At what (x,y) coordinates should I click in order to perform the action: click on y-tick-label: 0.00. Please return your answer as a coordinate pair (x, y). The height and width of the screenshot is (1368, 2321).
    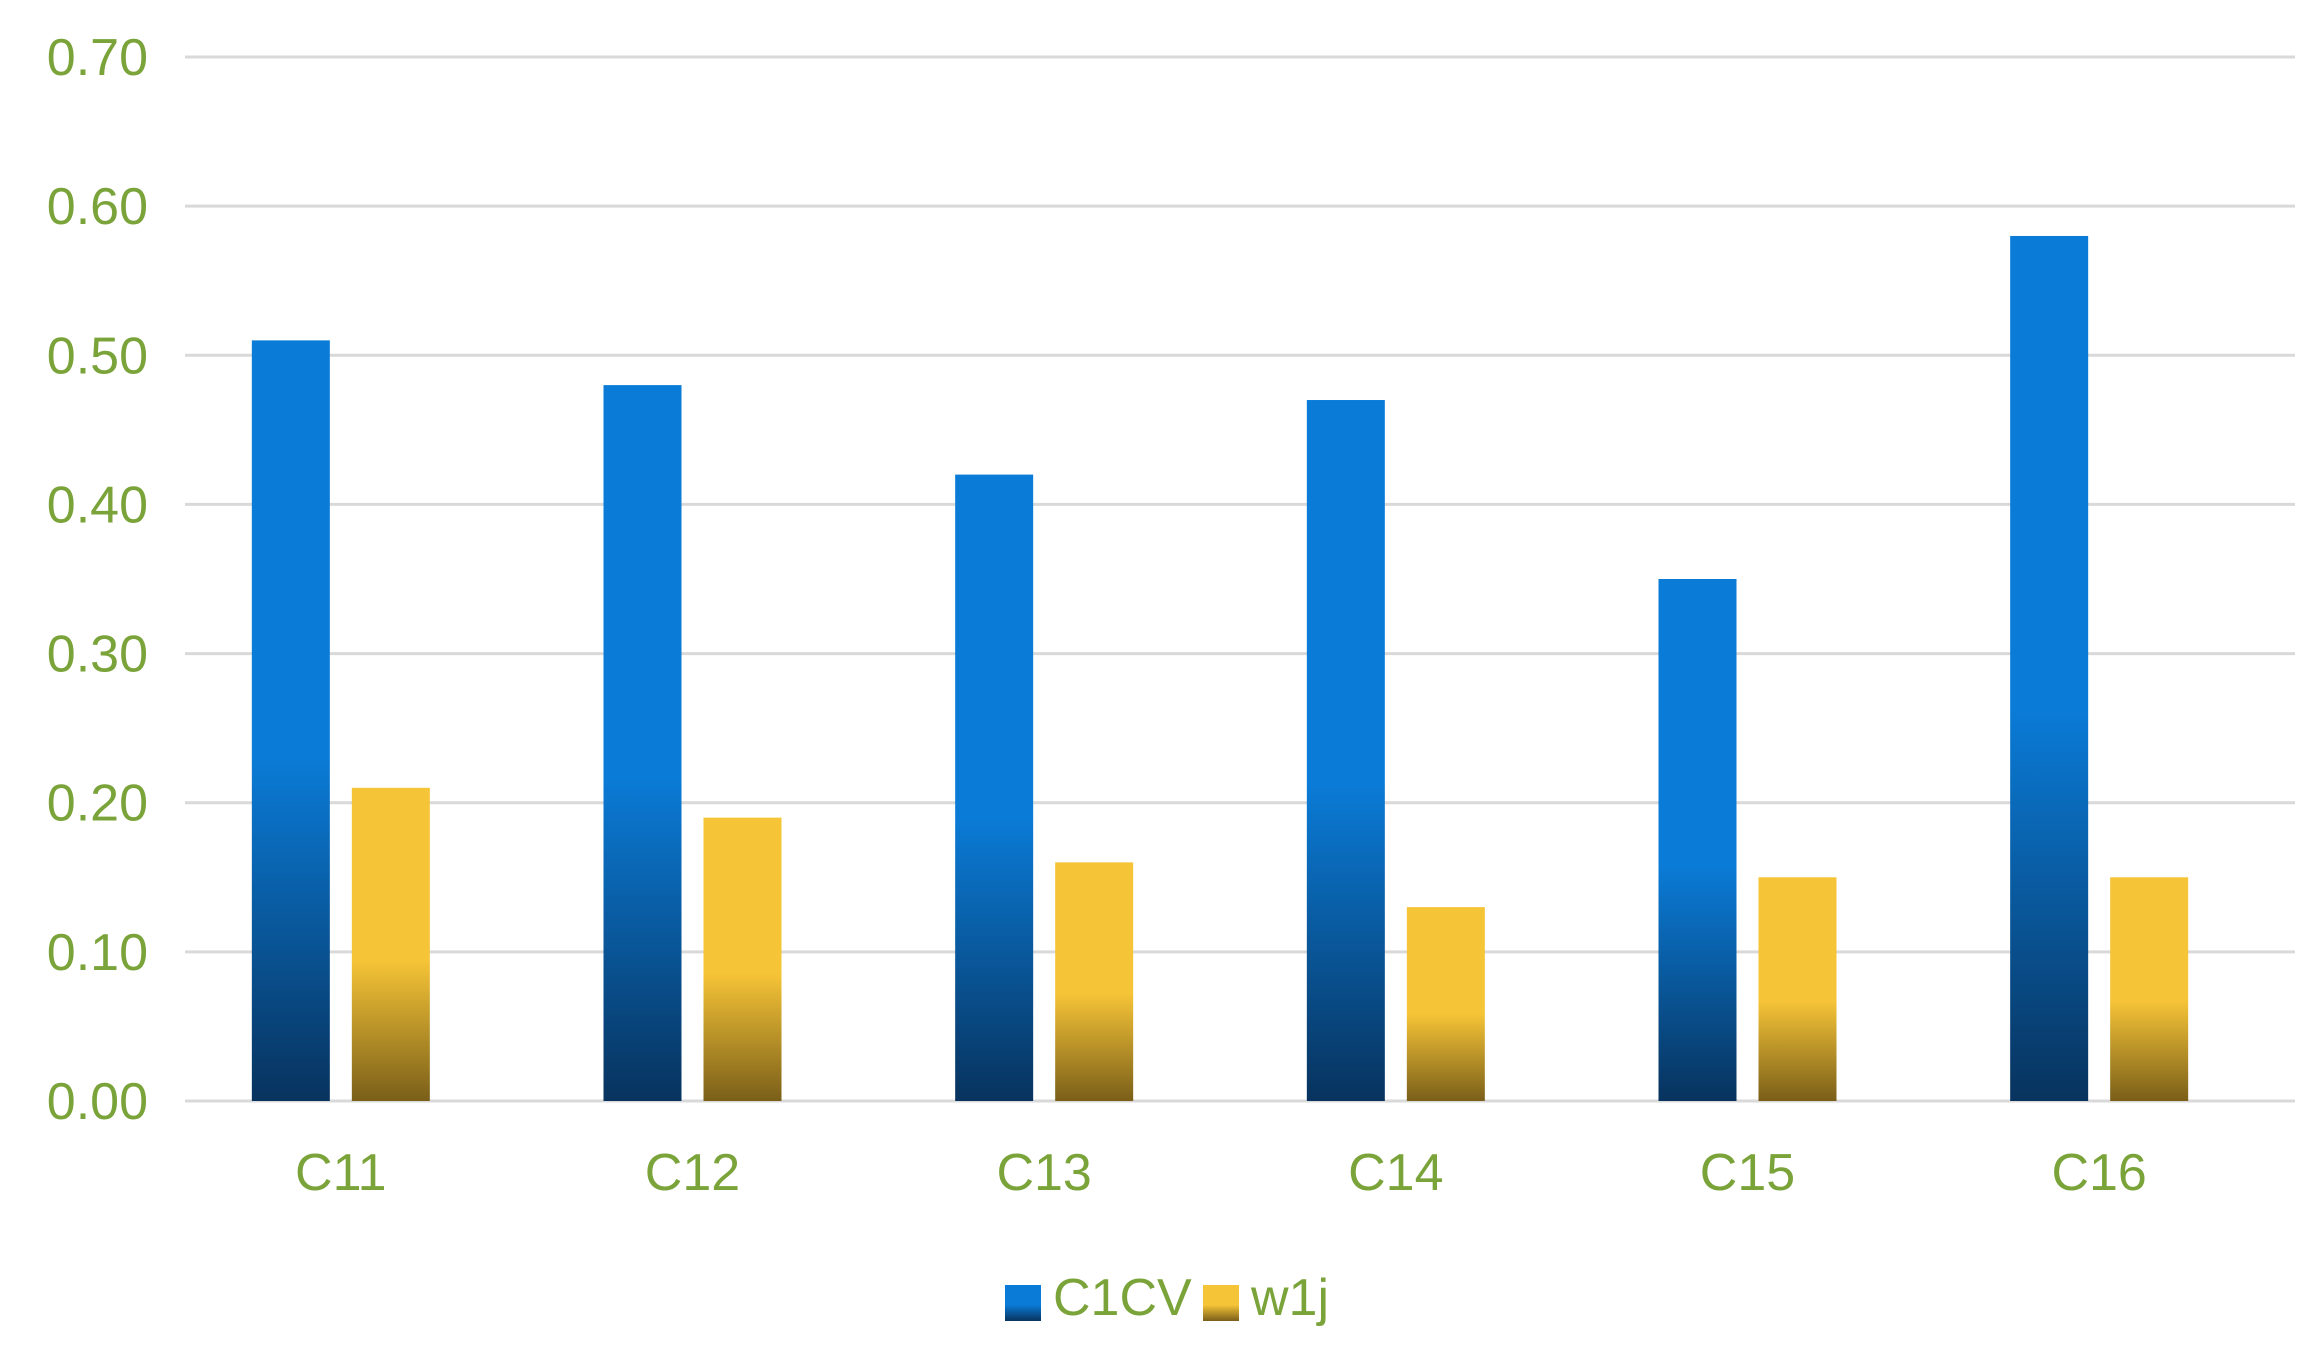
    Looking at the image, I should click on (97, 1102).